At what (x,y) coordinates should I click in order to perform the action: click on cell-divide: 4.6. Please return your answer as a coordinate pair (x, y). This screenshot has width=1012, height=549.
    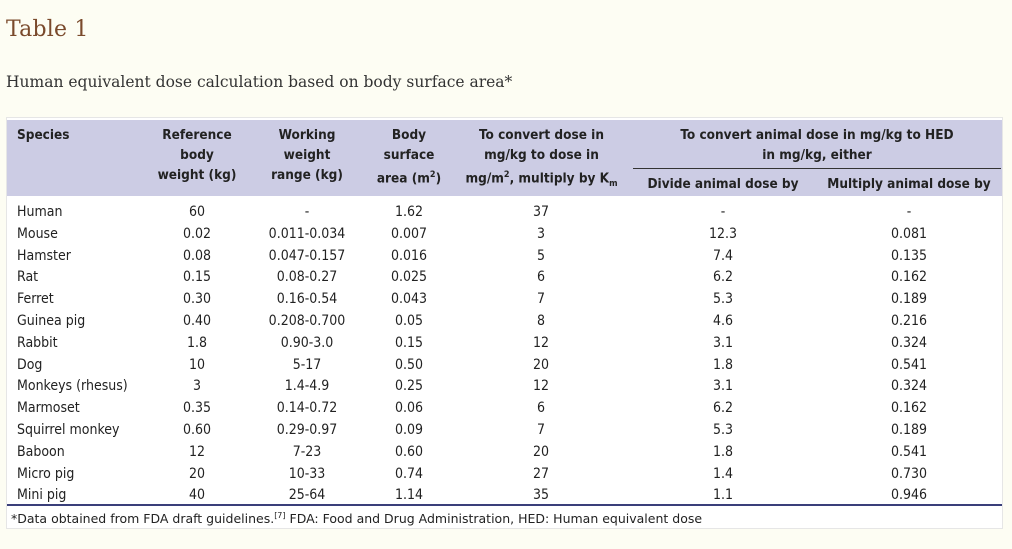
    Looking at the image, I should click on (723, 320).